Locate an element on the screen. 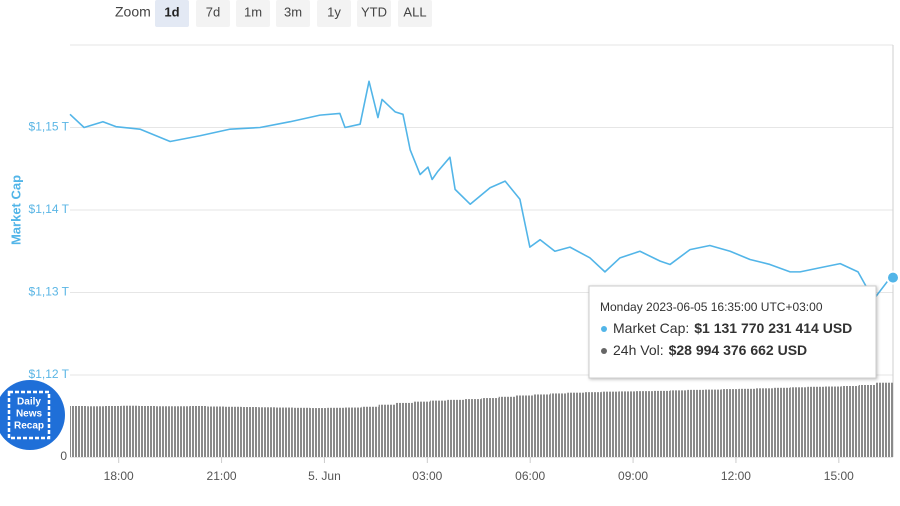 The image size is (900, 506). zoom-button-label: 1y is located at coordinates (334, 11).